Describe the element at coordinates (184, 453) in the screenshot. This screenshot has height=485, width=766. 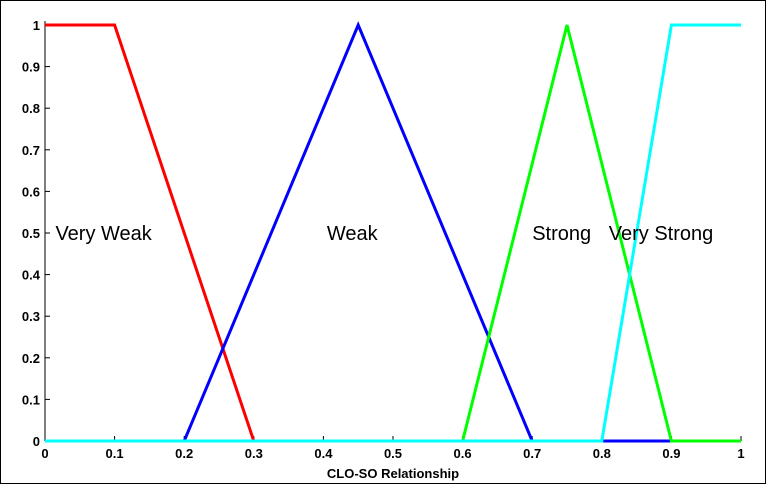
I see `x-tick-label: 0.2` at that location.